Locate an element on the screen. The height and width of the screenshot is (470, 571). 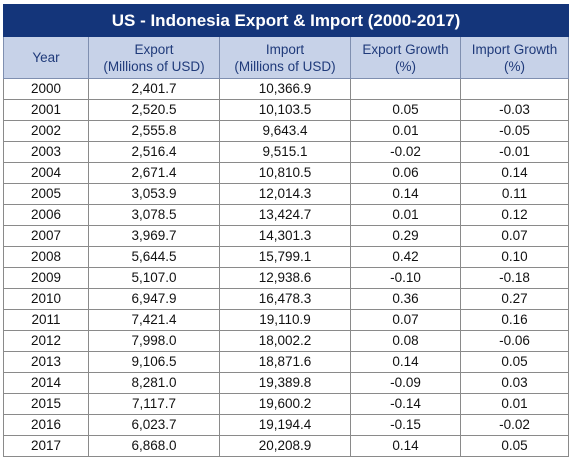
cell-export-growth: 0.36 is located at coordinates (405, 299).